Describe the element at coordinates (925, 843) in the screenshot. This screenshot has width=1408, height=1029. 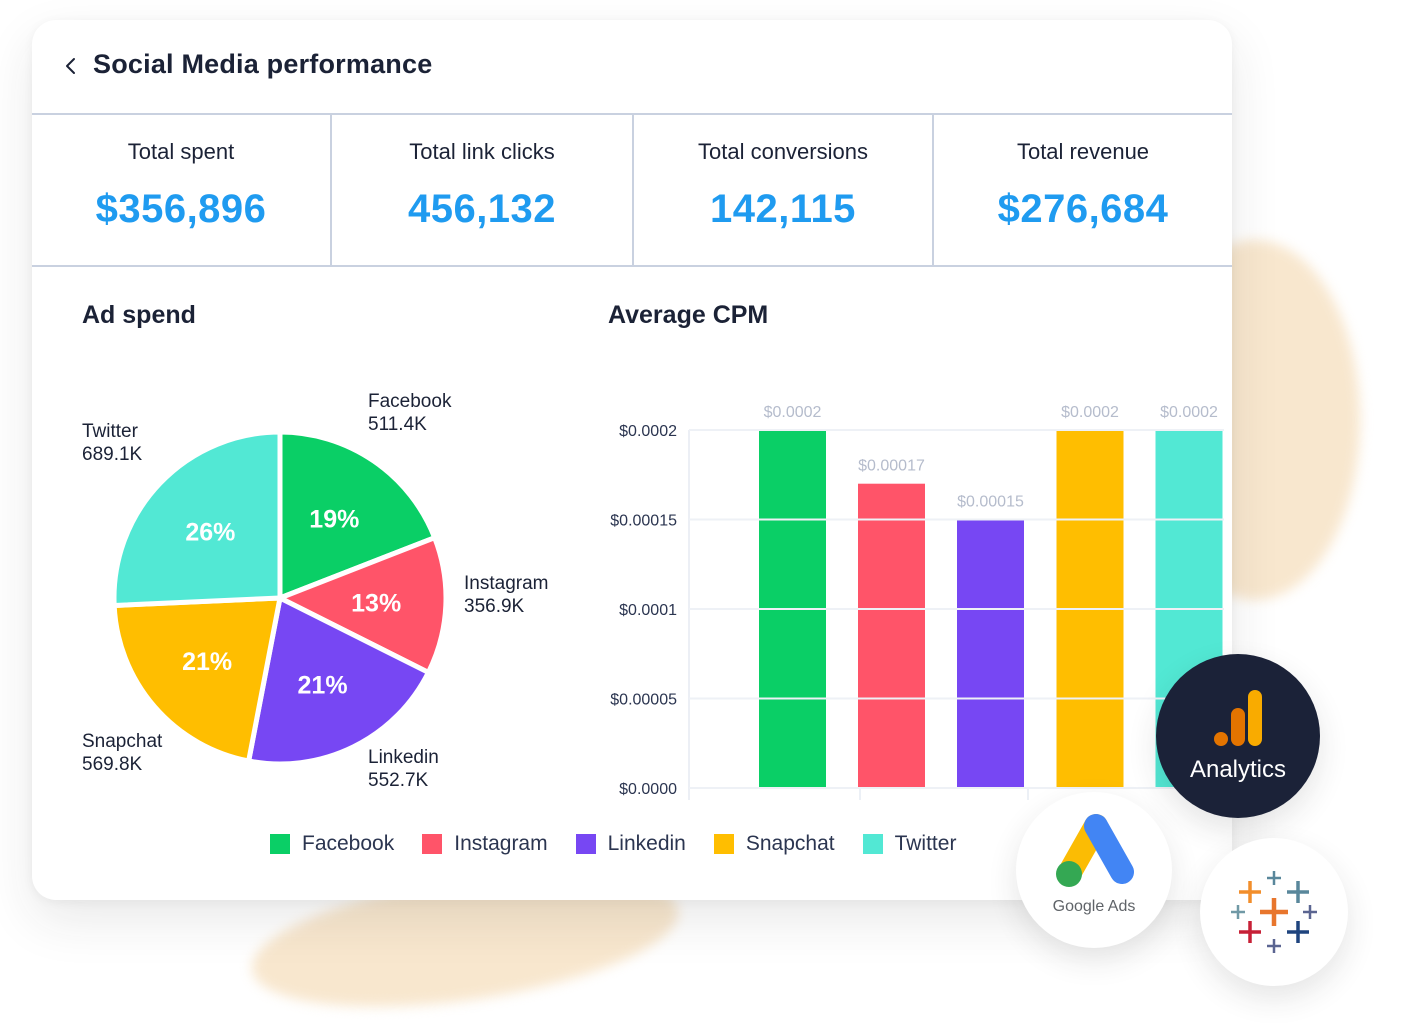
I see `legend-label: Twitter` at that location.